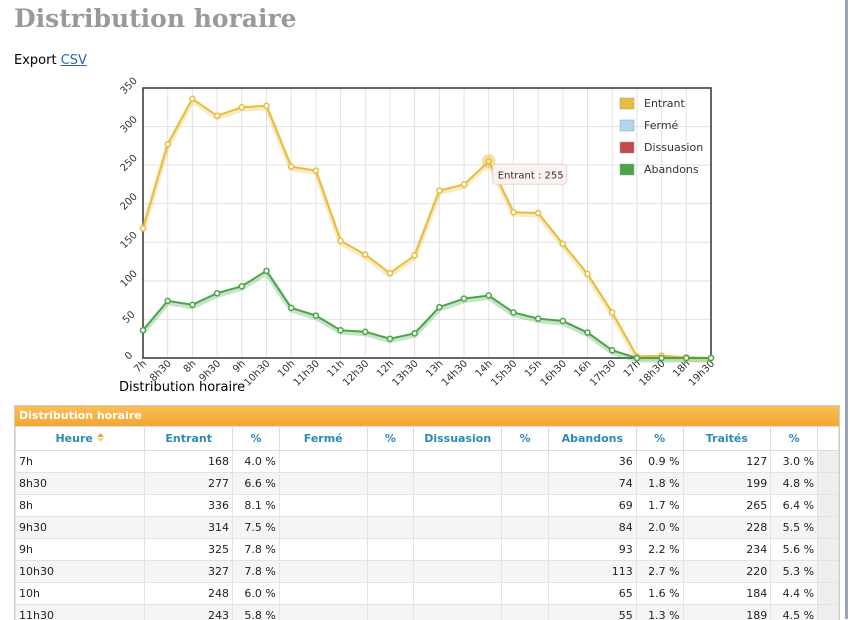  Describe the element at coordinates (323, 438) in the screenshot. I see `header-label: Fermé` at that location.